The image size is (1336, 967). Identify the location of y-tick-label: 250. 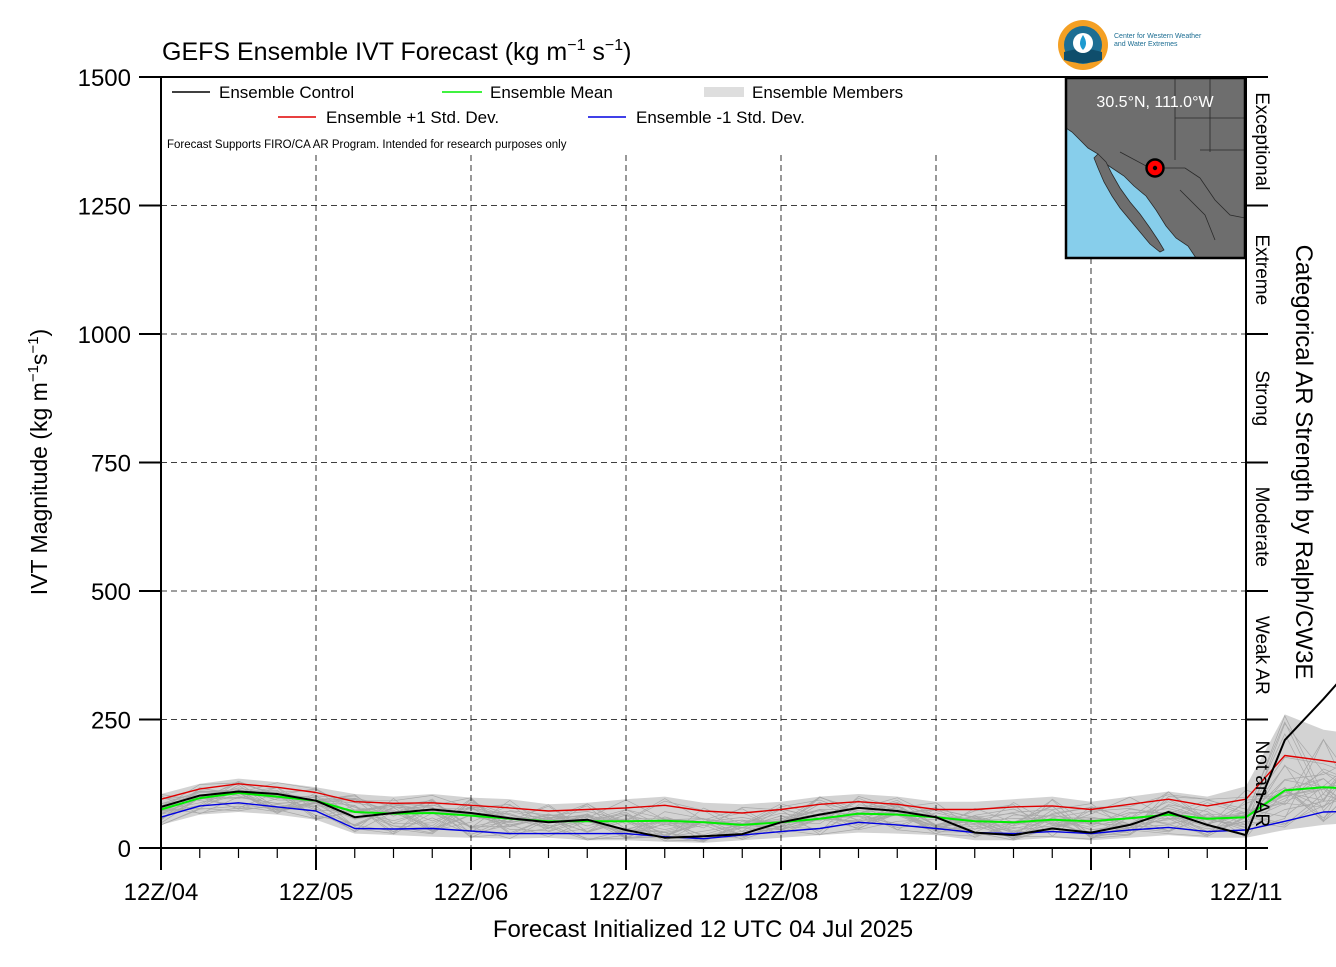
(111, 721).